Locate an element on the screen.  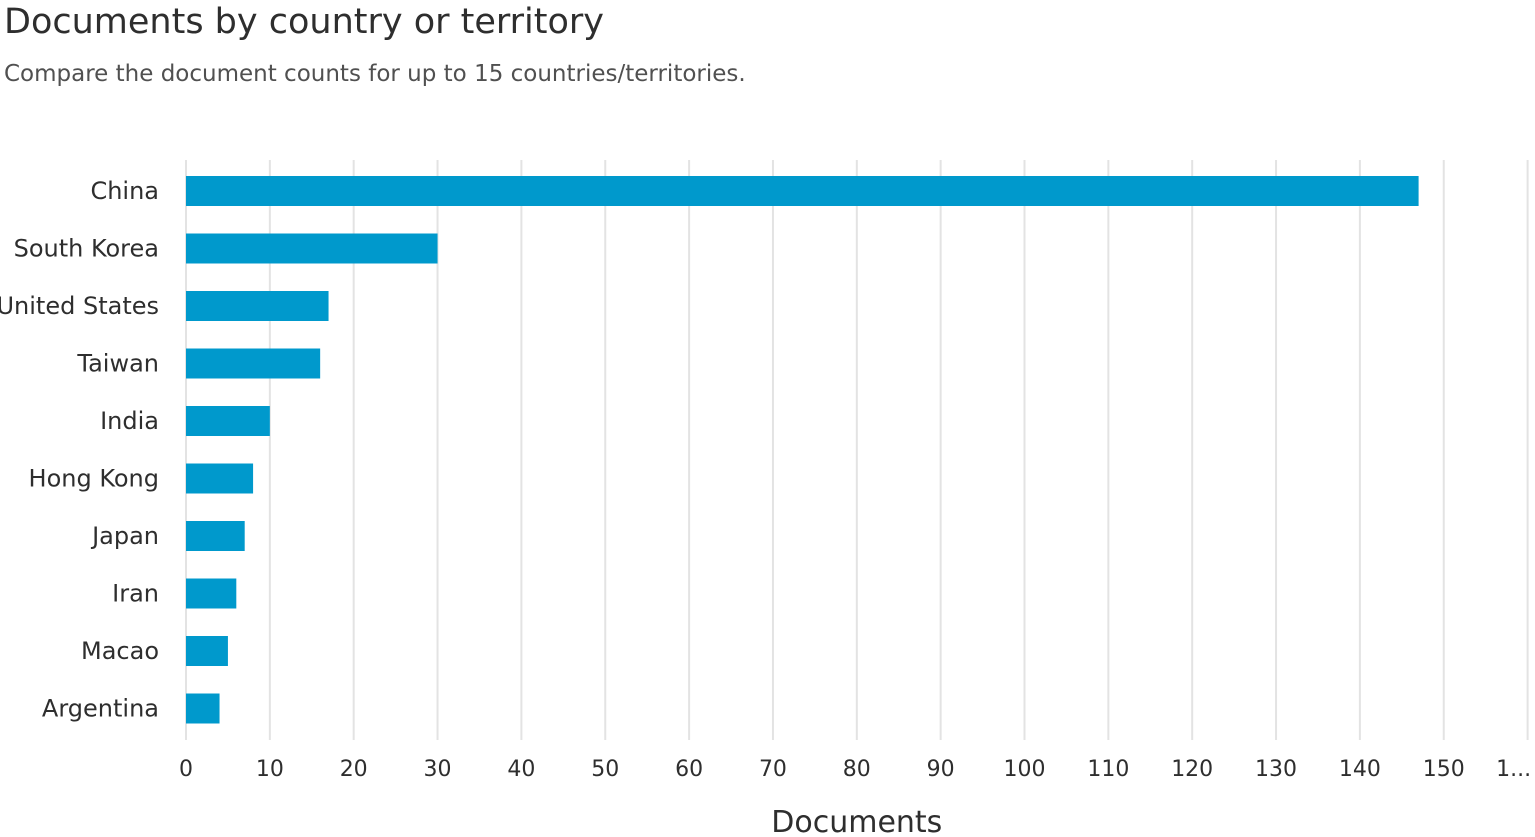
x-tick-label: 70 is located at coordinates (773, 769).